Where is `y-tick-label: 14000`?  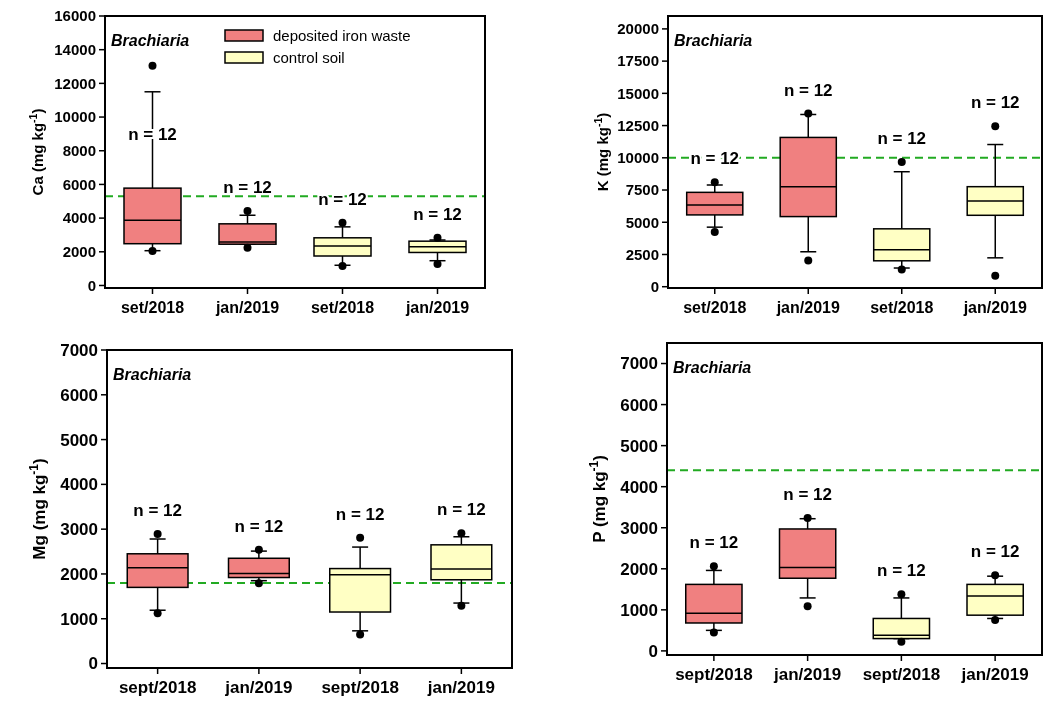
y-tick-label: 14000 is located at coordinates (75, 49).